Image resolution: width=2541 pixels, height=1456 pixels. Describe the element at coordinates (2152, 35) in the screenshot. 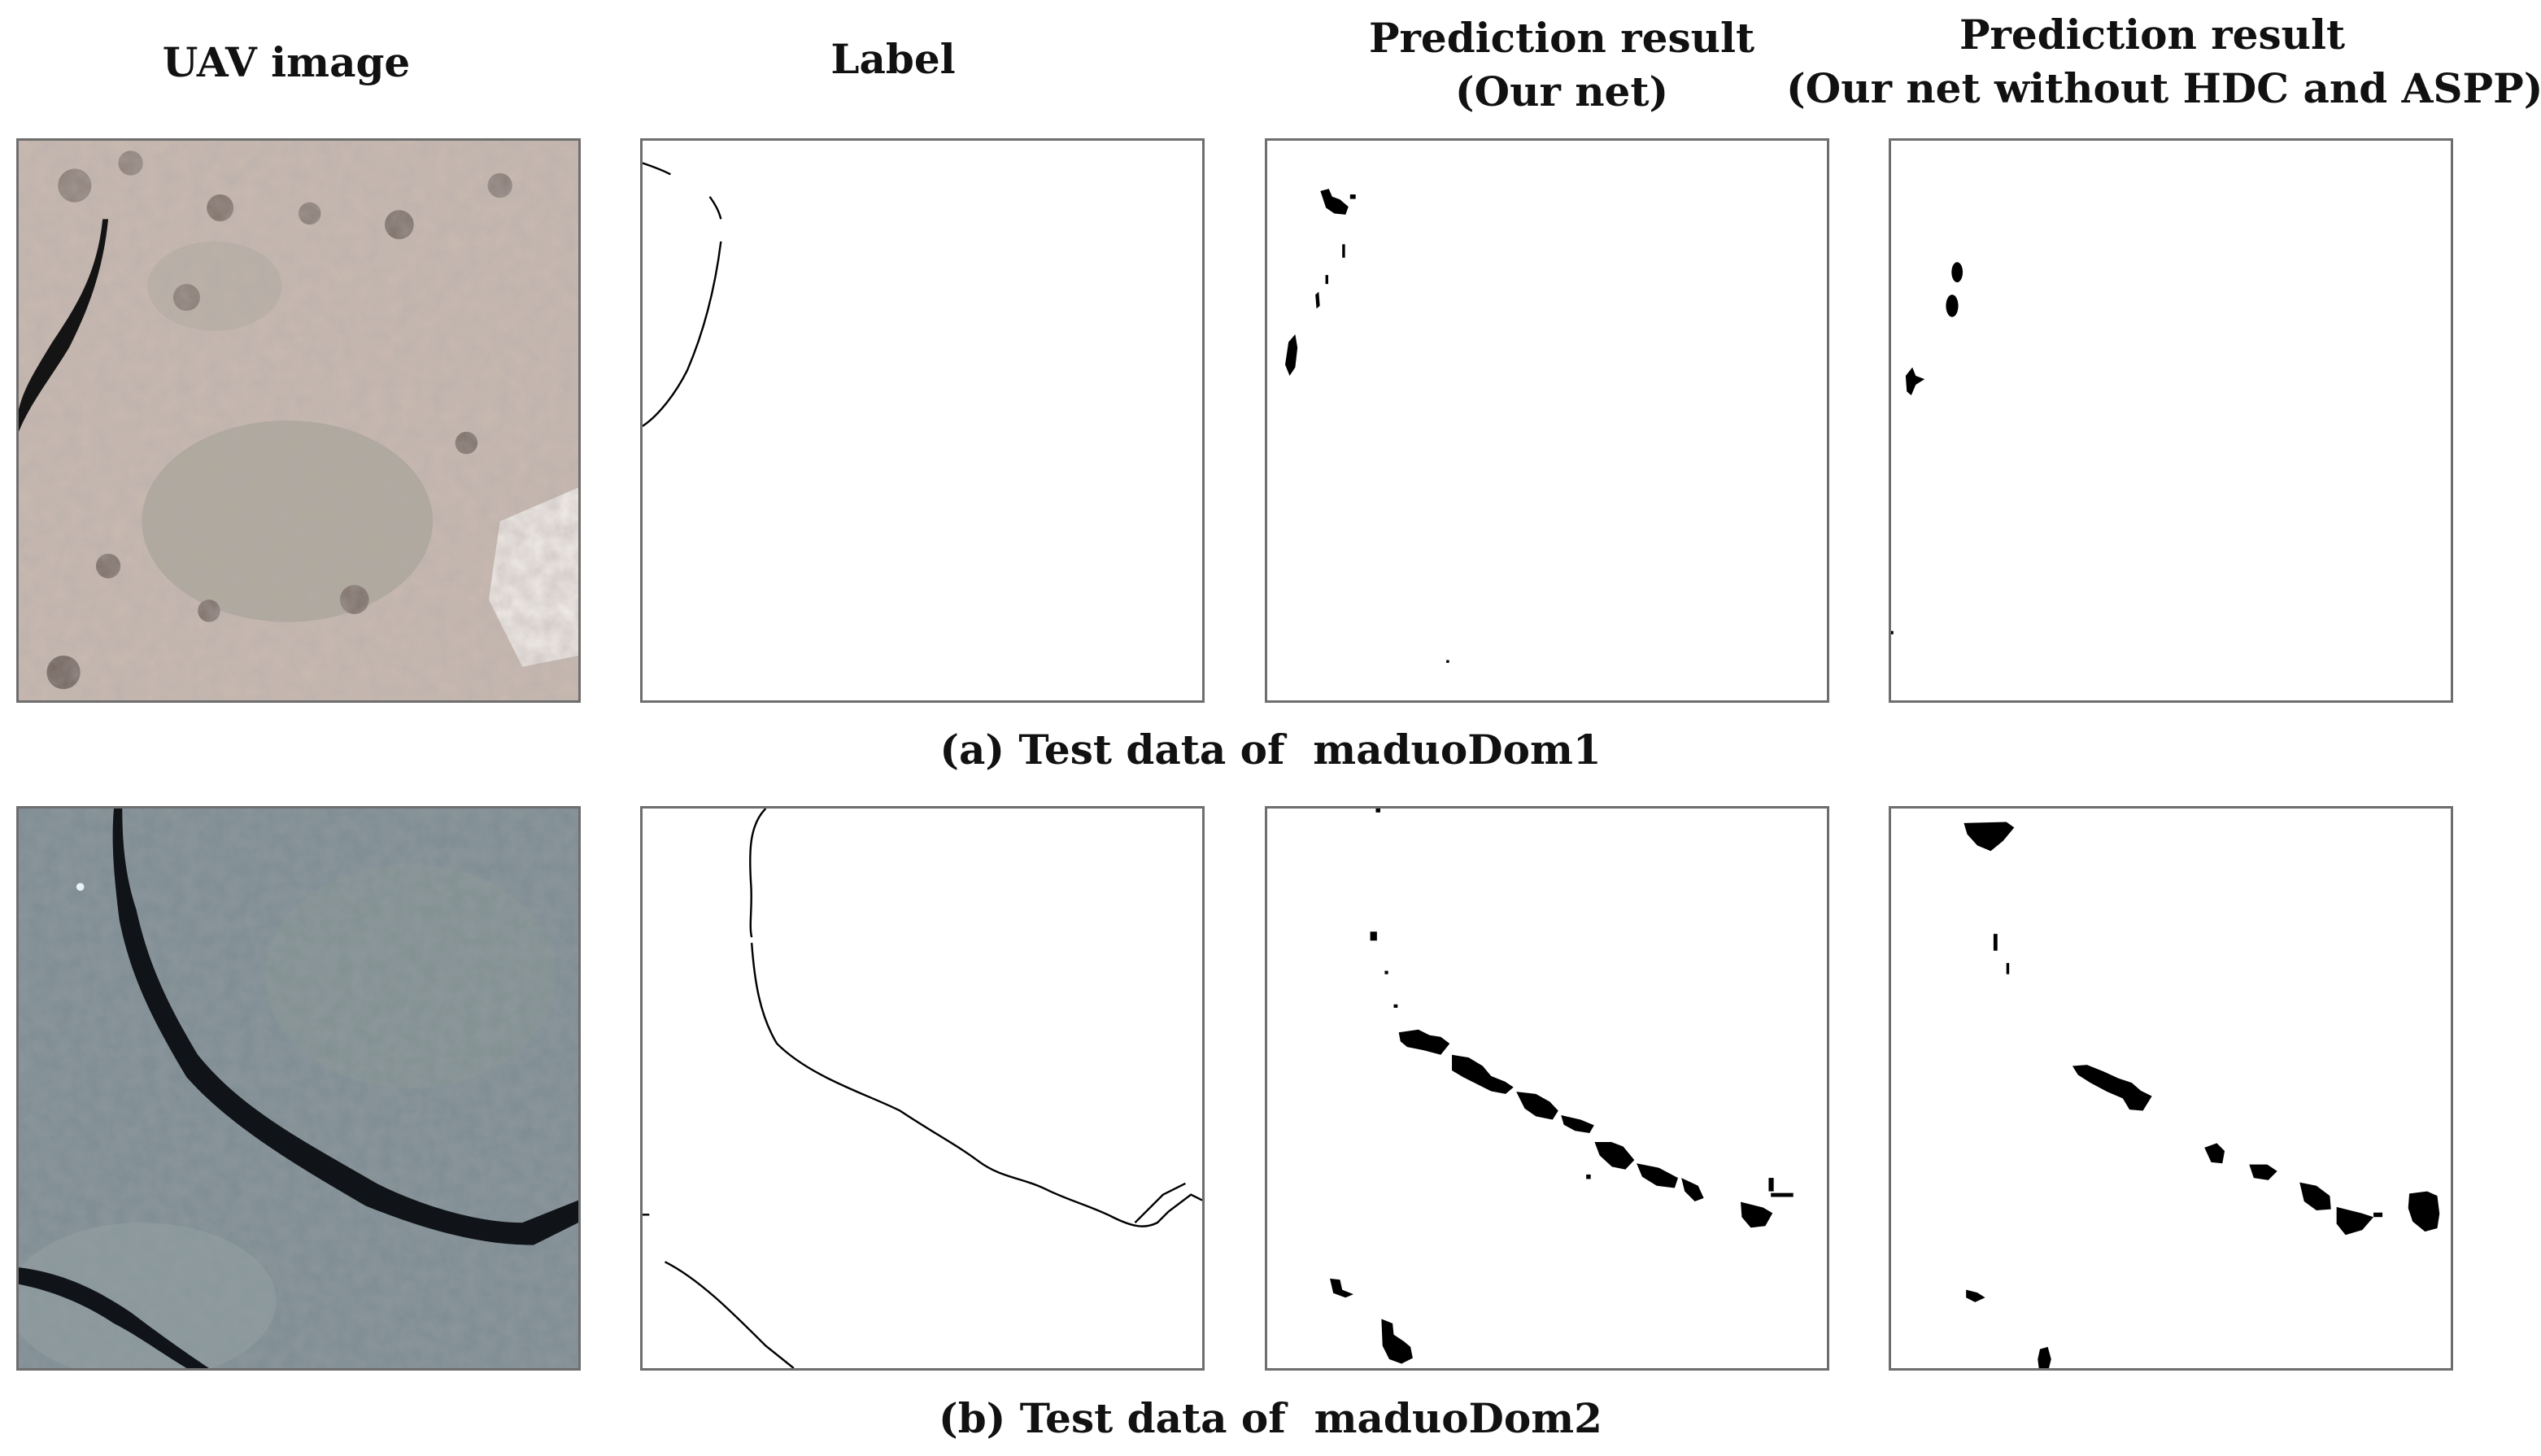

I see `column-header-ablation-line1: Prediction result` at that location.